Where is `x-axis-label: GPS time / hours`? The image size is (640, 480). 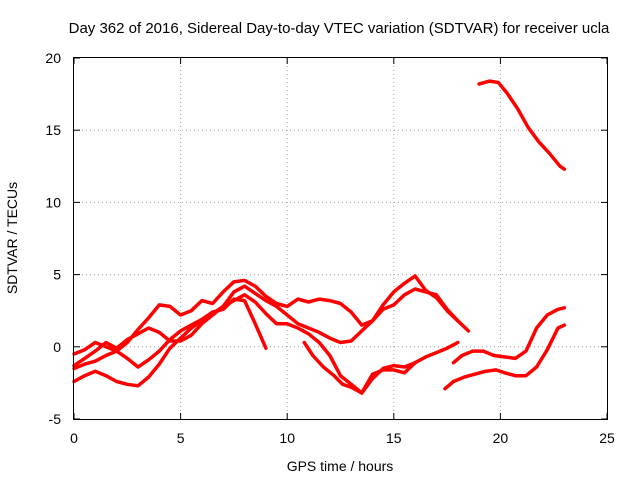
x-axis-label: GPS time / hours is located at coordinates (340, 466).